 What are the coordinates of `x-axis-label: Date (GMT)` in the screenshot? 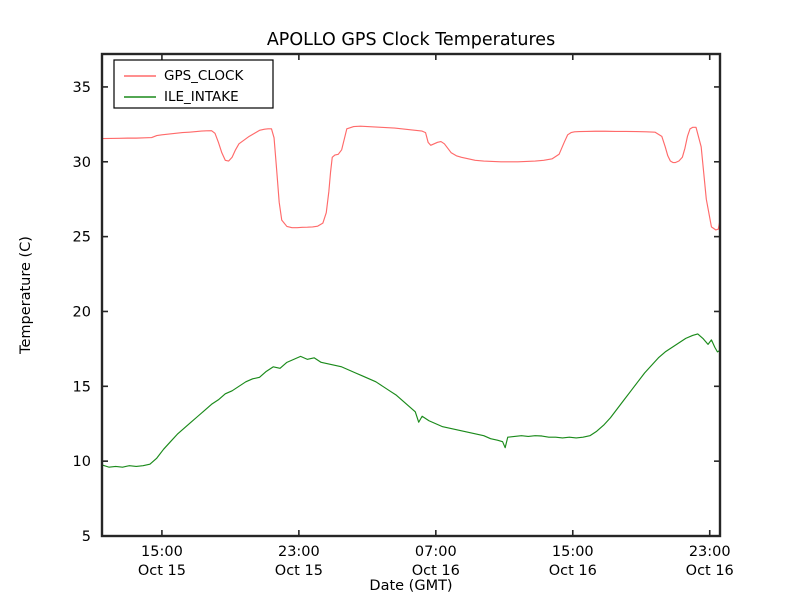 It's located at (410, 586).